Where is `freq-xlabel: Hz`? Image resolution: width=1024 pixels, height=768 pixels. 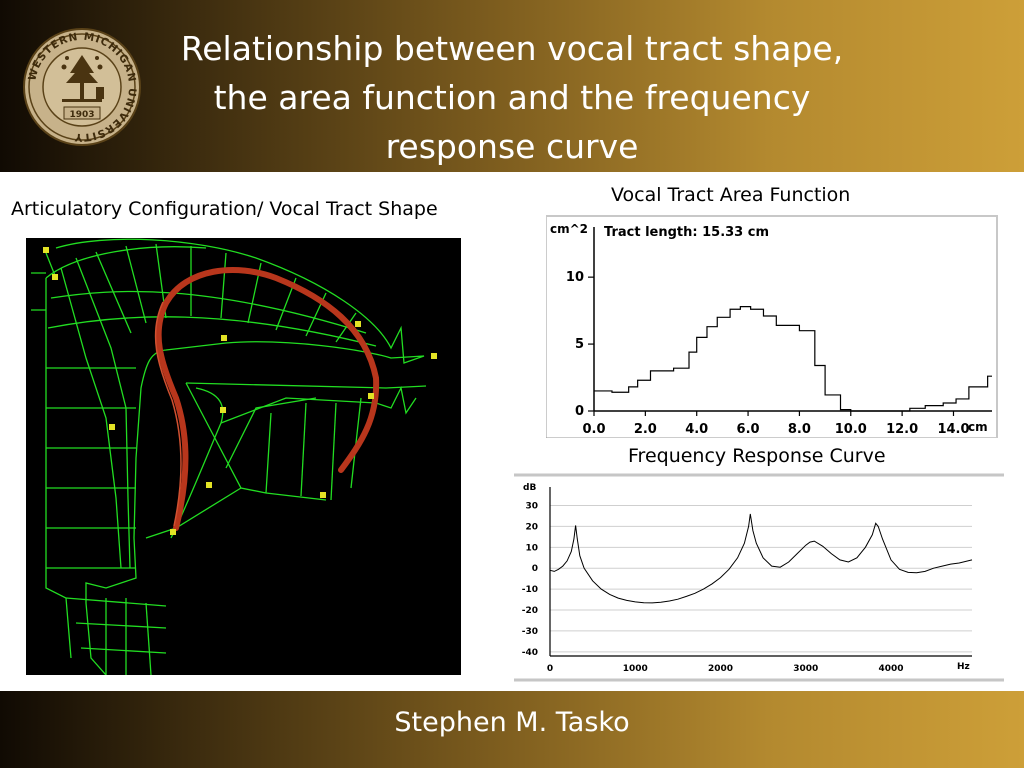
freq-xlabel: Hz is located at coordinates (963, 667).